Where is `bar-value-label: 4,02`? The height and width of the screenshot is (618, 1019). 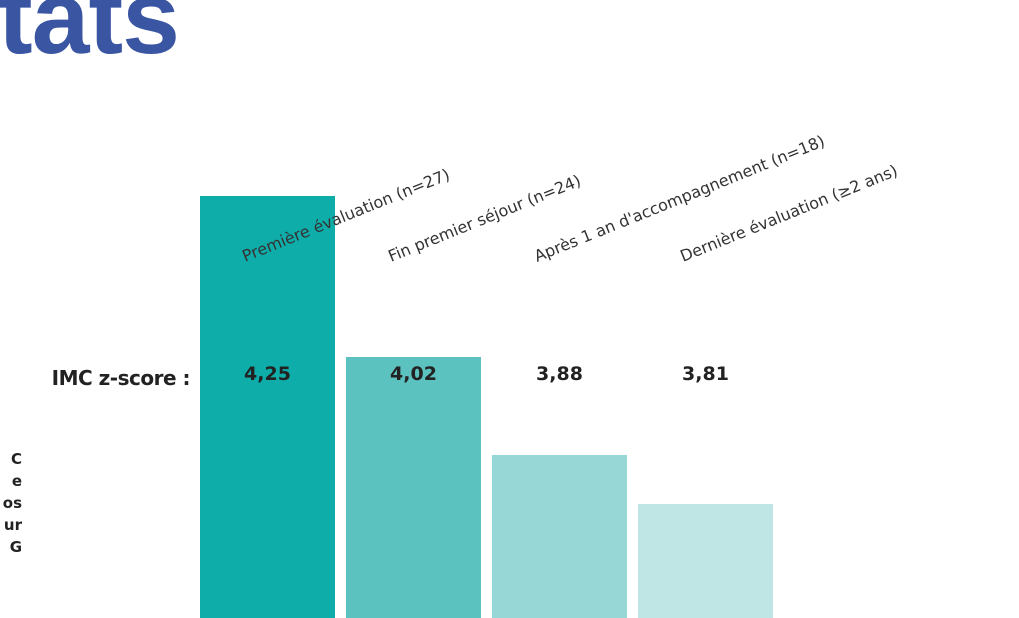
bar-value-label: 4,02 is located at coordinates (413, 374).